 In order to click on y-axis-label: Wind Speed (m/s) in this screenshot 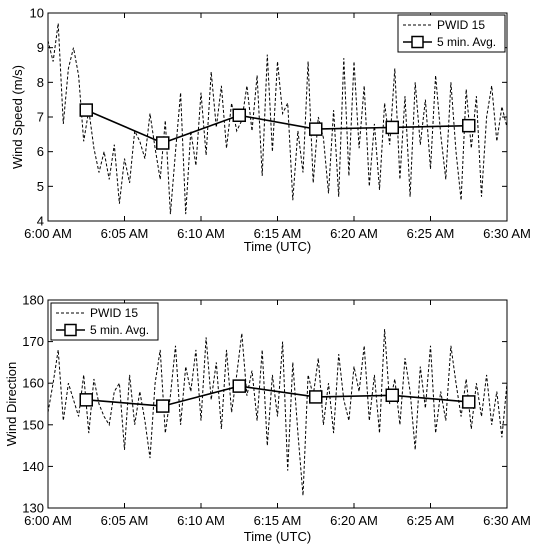, I will do `click(17, 117)`.